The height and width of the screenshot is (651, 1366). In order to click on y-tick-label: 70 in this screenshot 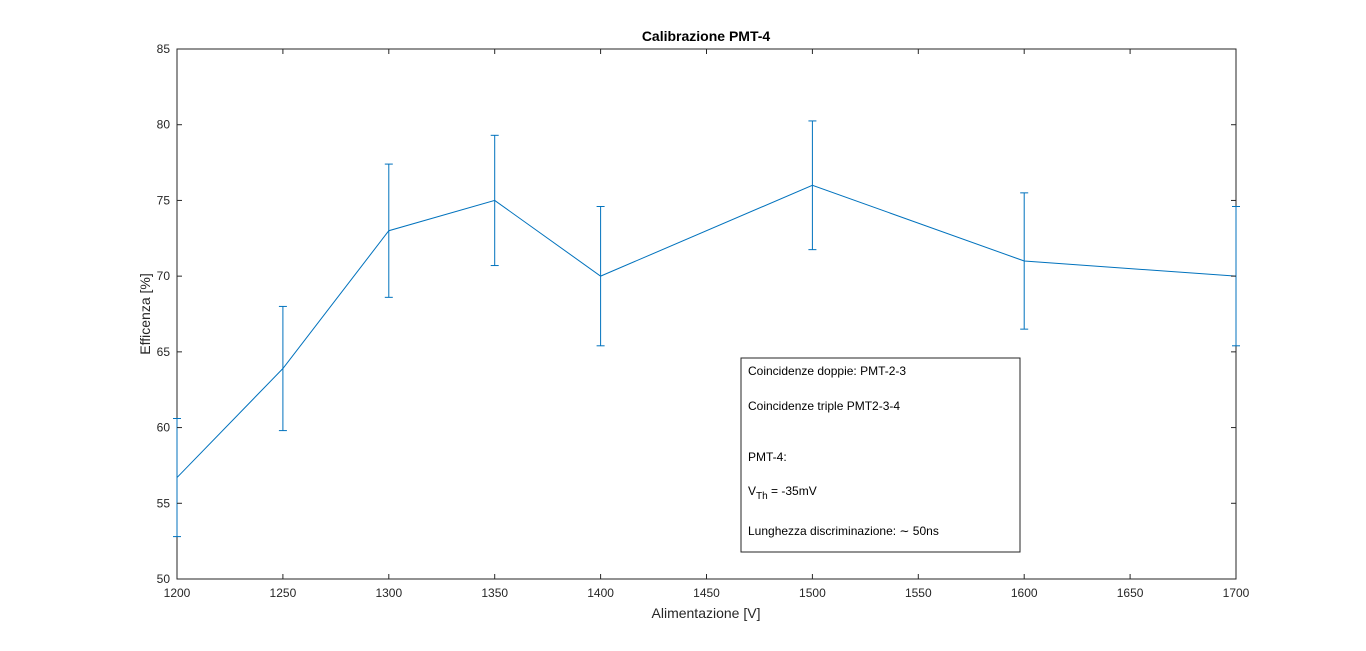, I will do `click(164, 276)`.